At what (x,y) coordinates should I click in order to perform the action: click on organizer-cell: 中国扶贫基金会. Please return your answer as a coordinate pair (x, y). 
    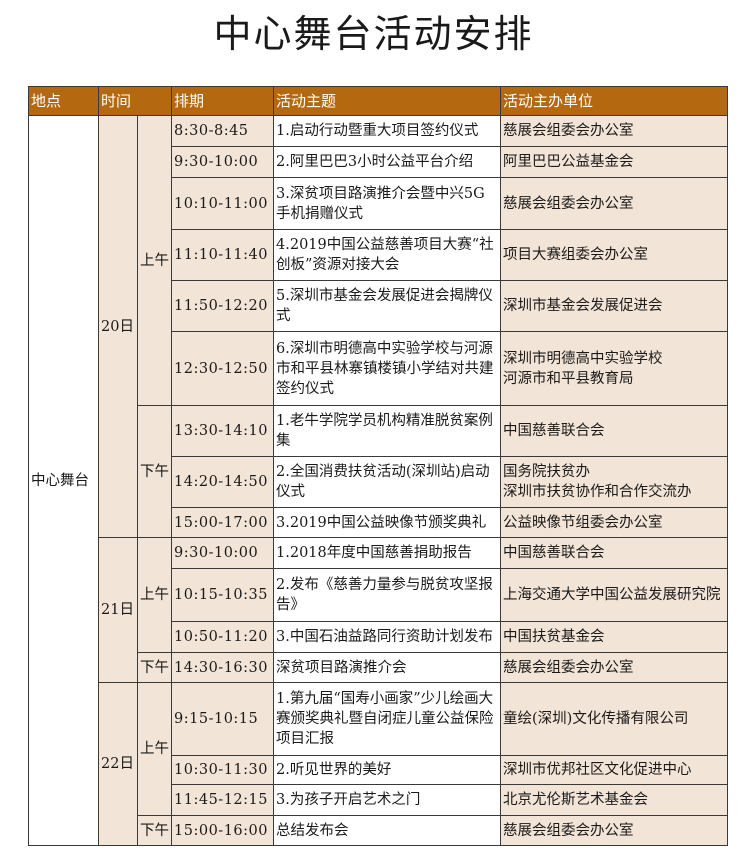
    Looking at the image, I should click on (614, 637).